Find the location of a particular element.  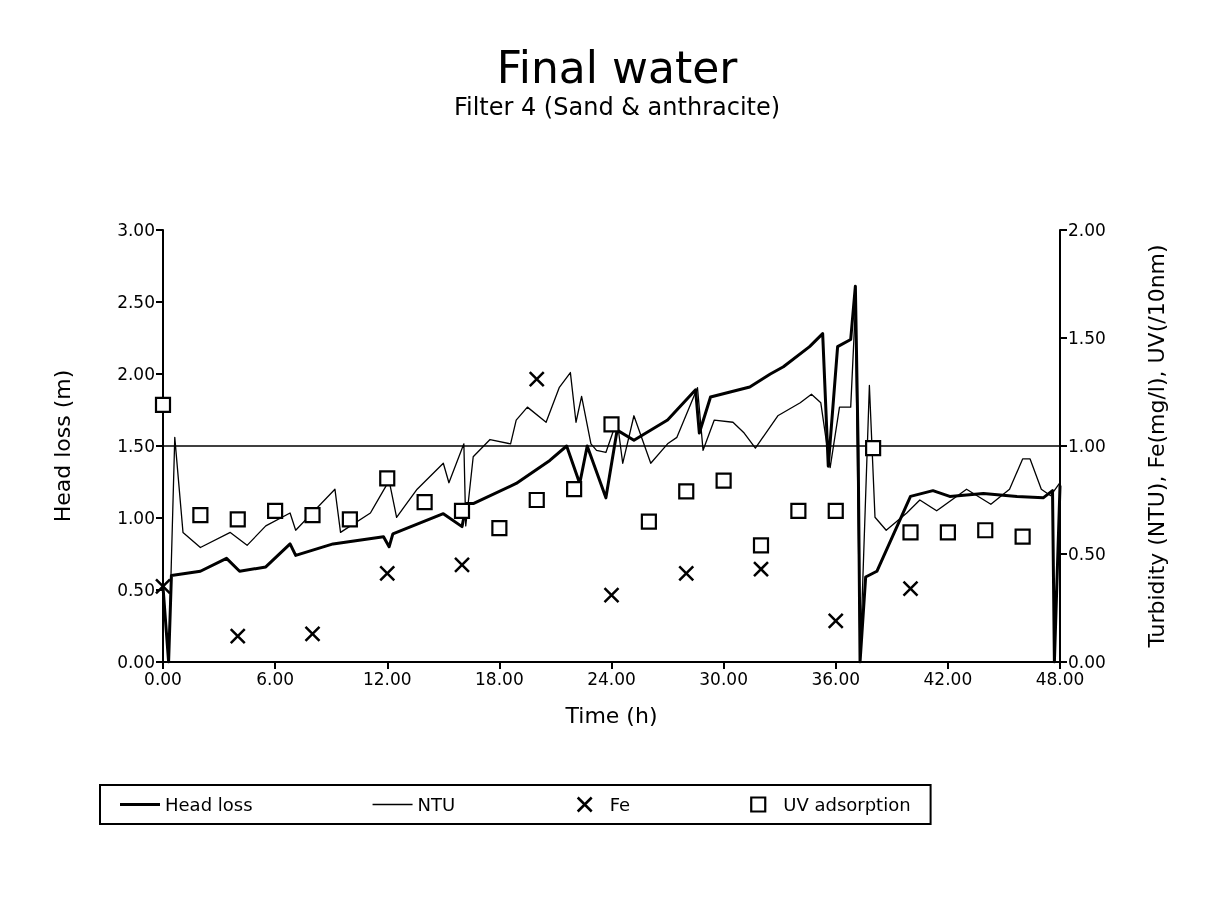

x-tick-label: 18.00 is located at coordinates (499, 678).